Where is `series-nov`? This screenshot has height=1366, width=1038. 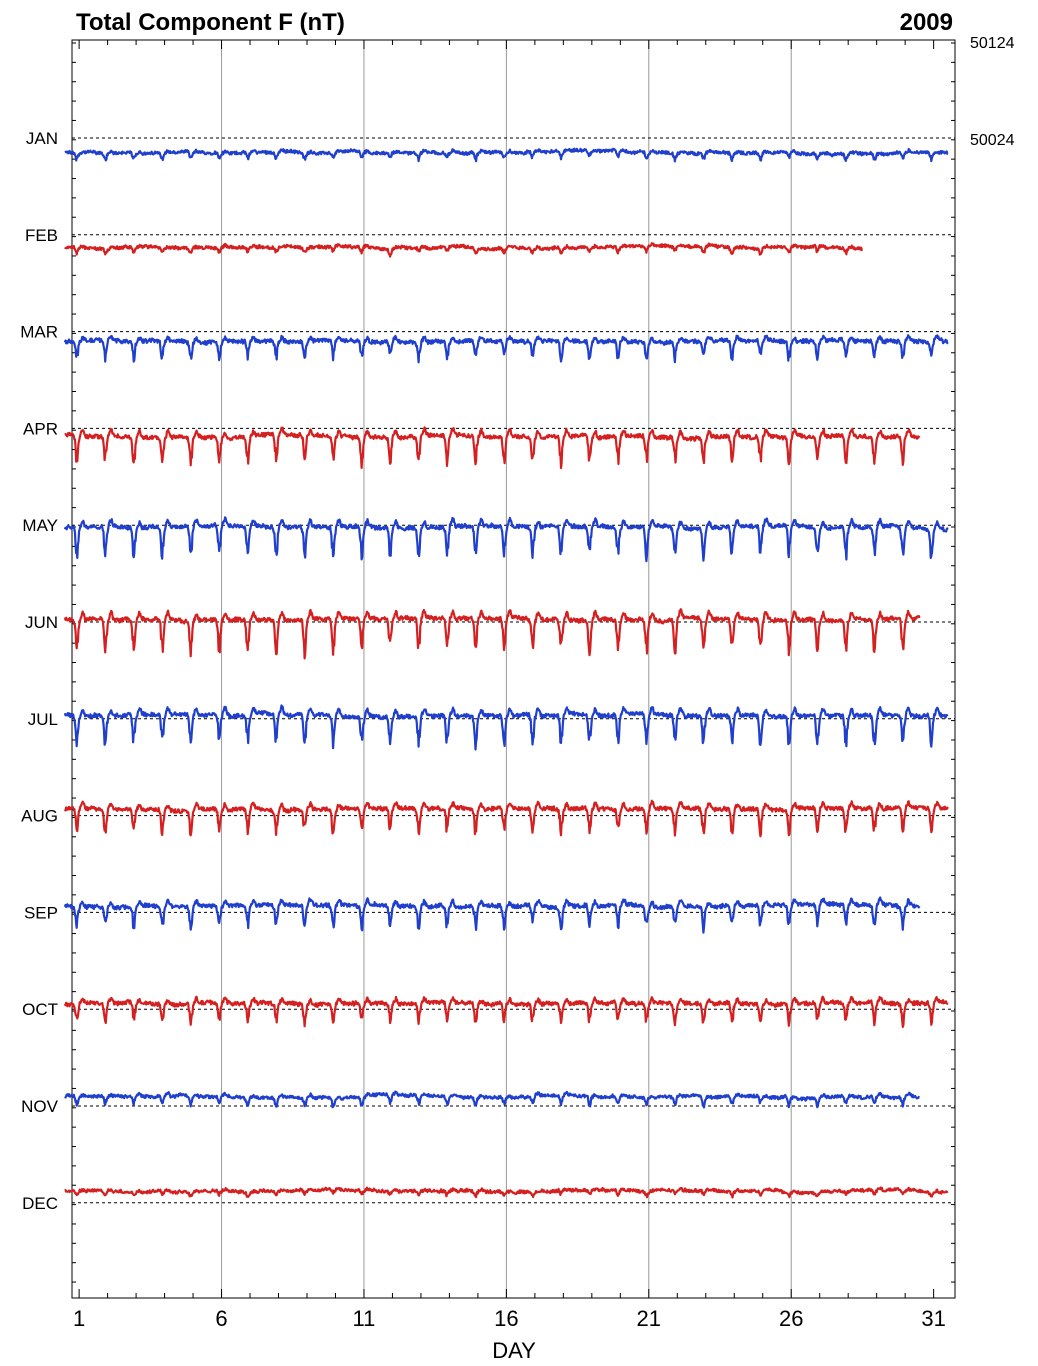
series-nov is located at coordinates (492, 1099).